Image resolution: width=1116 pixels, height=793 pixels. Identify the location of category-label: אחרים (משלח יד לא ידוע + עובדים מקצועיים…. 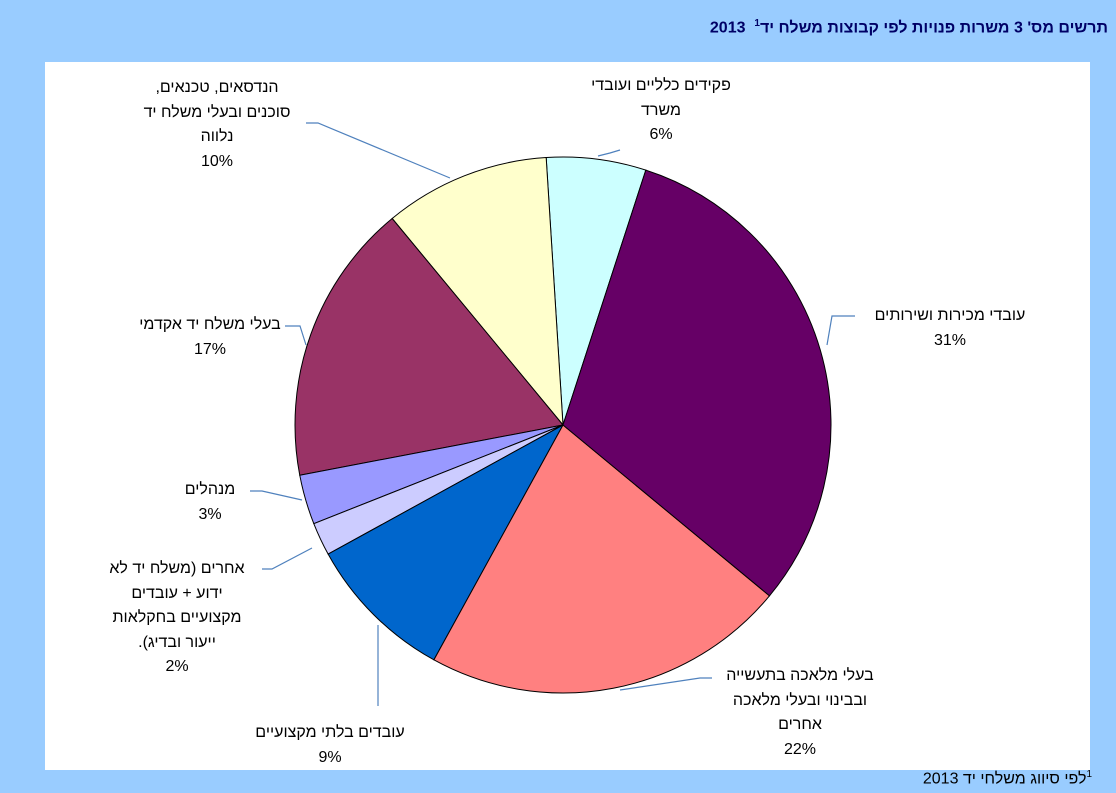
(177, 605).